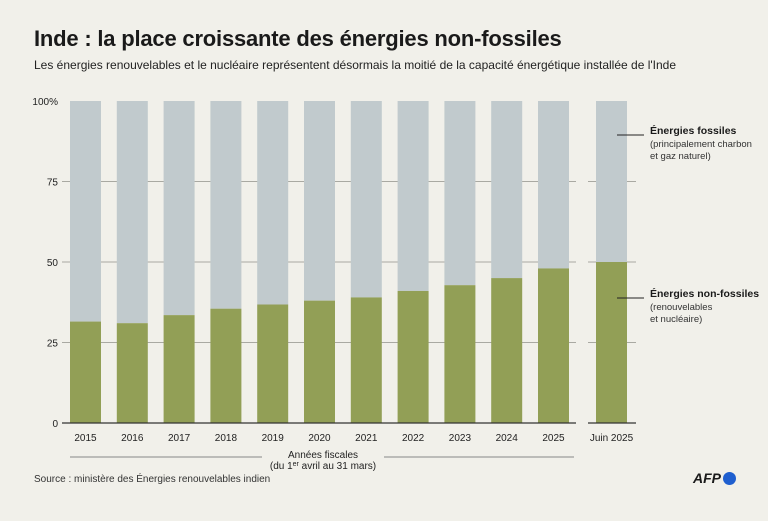 The width and height of the screenshot is (768, 521). What do you see at coordinates (53, 344) in the screenshot?
I see `y-tick-label: 25` at bounding box center [53, 344].